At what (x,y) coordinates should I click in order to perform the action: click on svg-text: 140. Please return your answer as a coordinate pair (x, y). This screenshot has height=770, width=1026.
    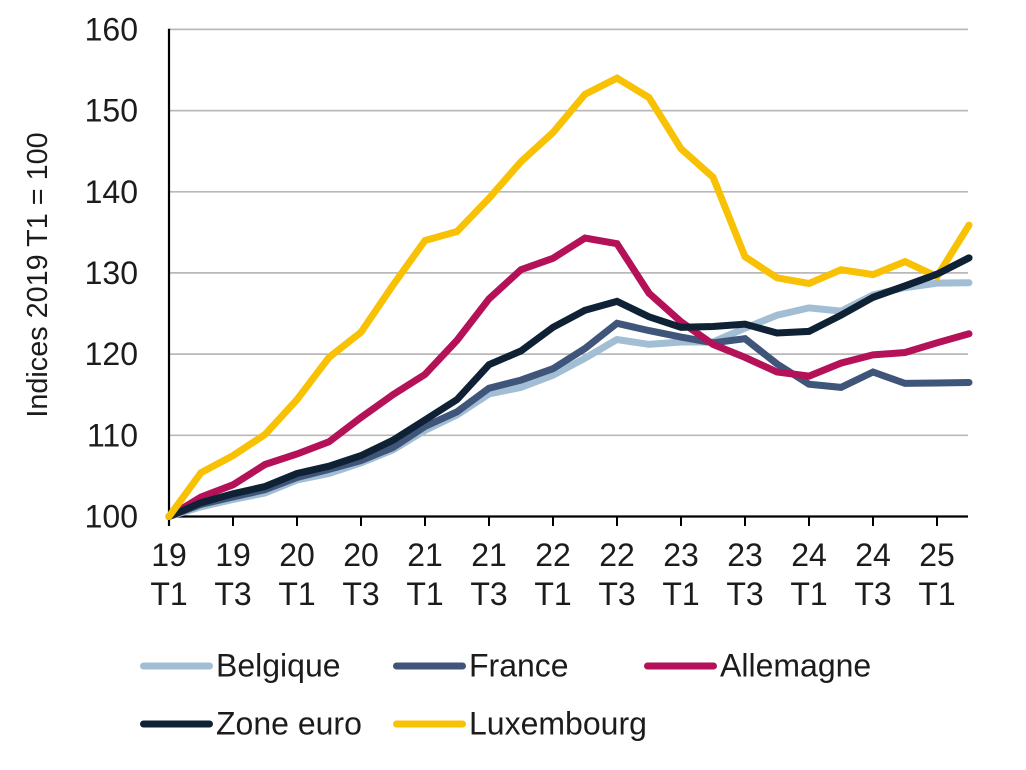
    Looking at the image, I should click on (111, 192).